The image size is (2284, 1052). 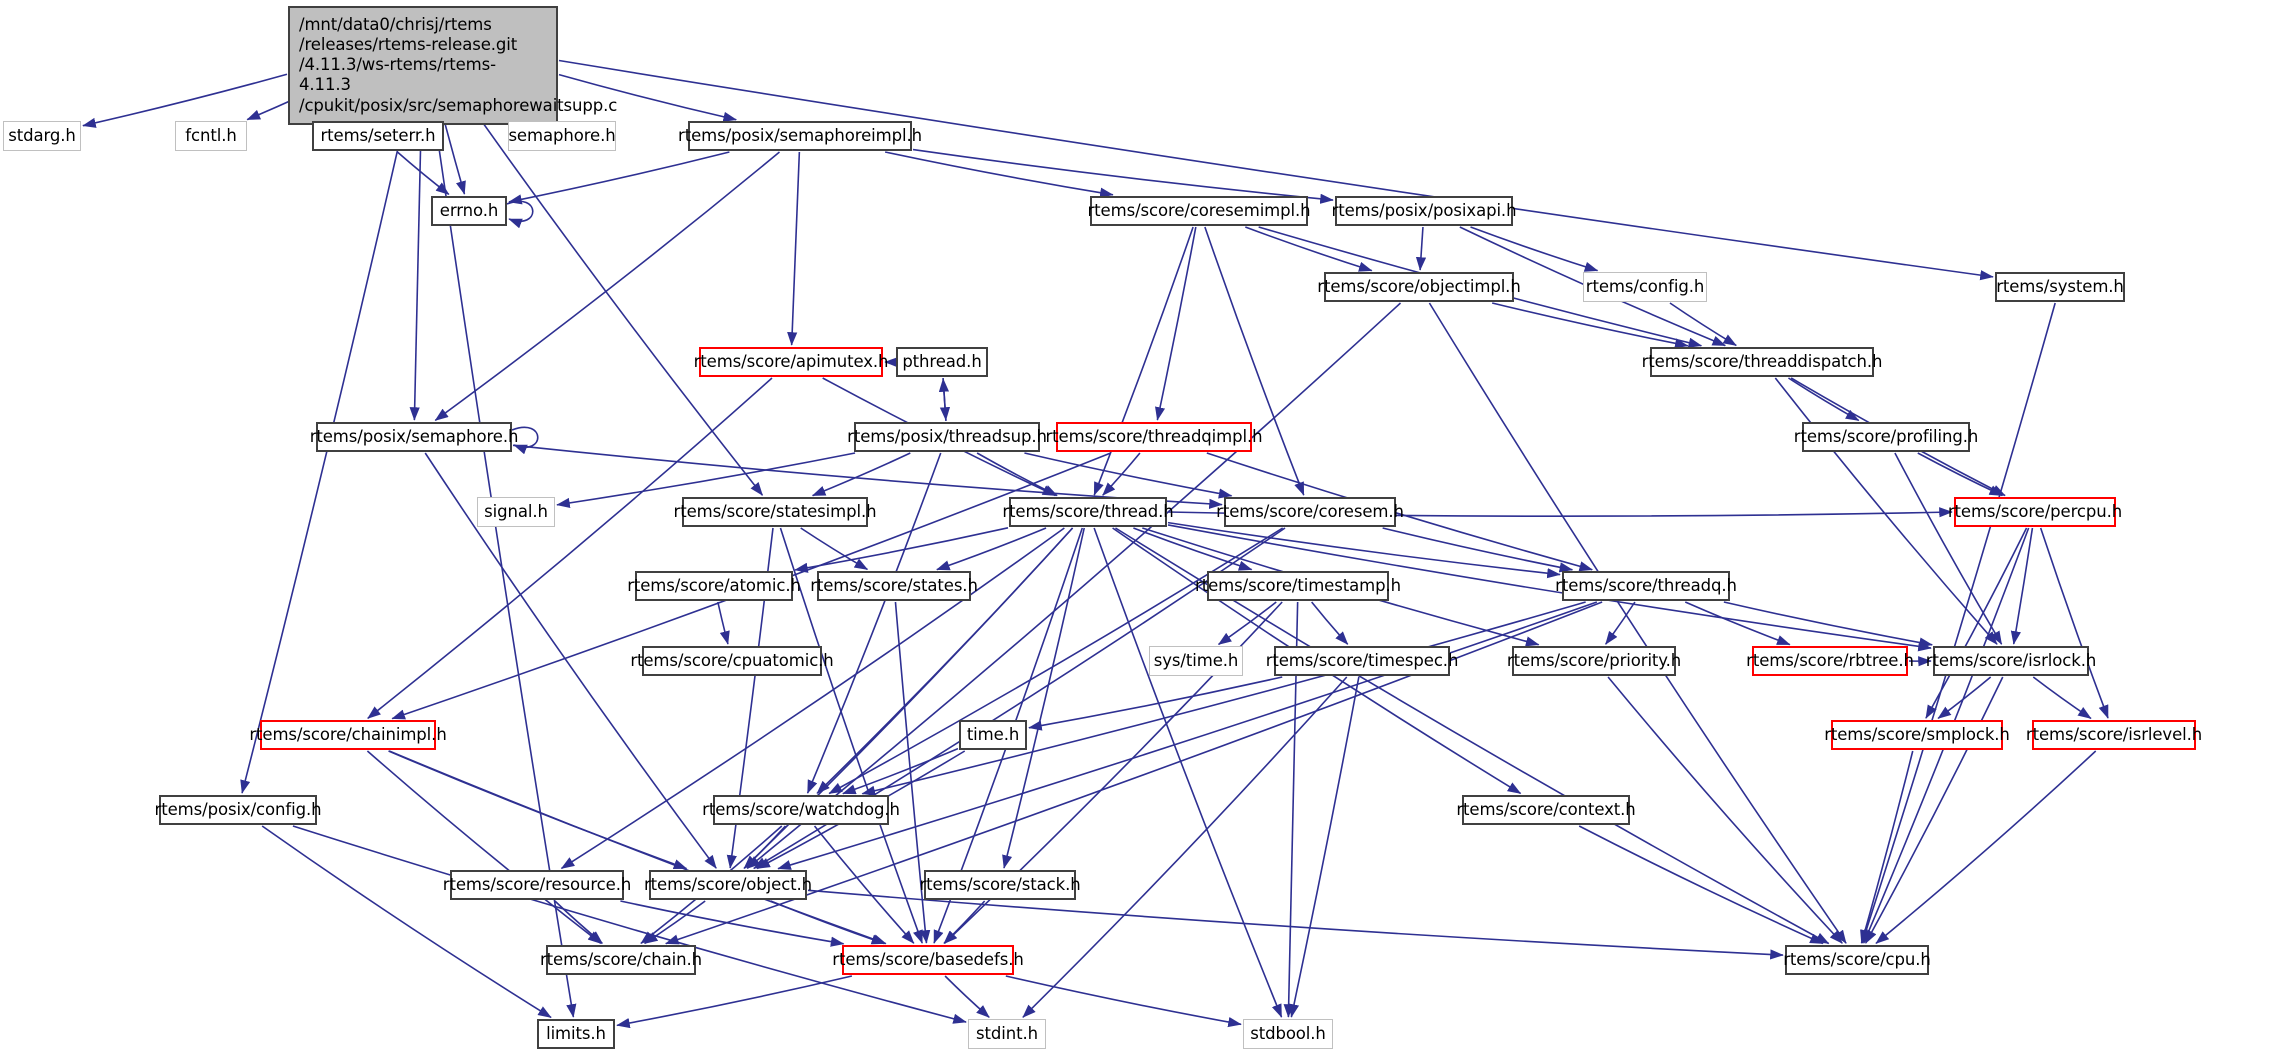 What do you see at coordinates (2022, 586) in the screenshot?
I see `edge-percpu-to-isrlock` at bounding box center [2022, 586].